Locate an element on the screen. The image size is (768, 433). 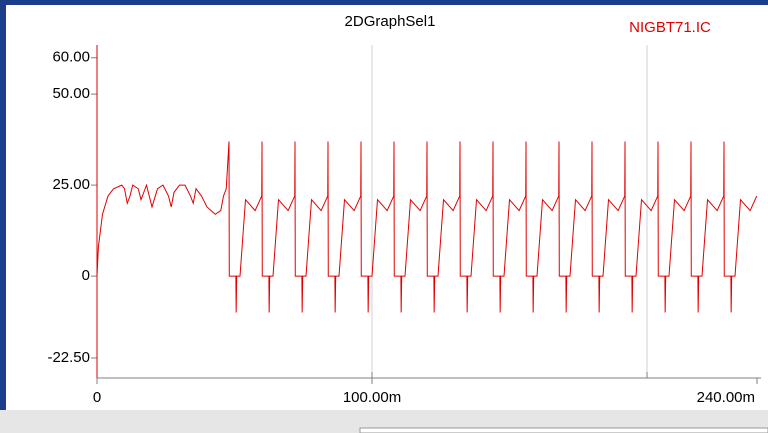
y-tick-label: 0 is located at coordinates (86, 275).